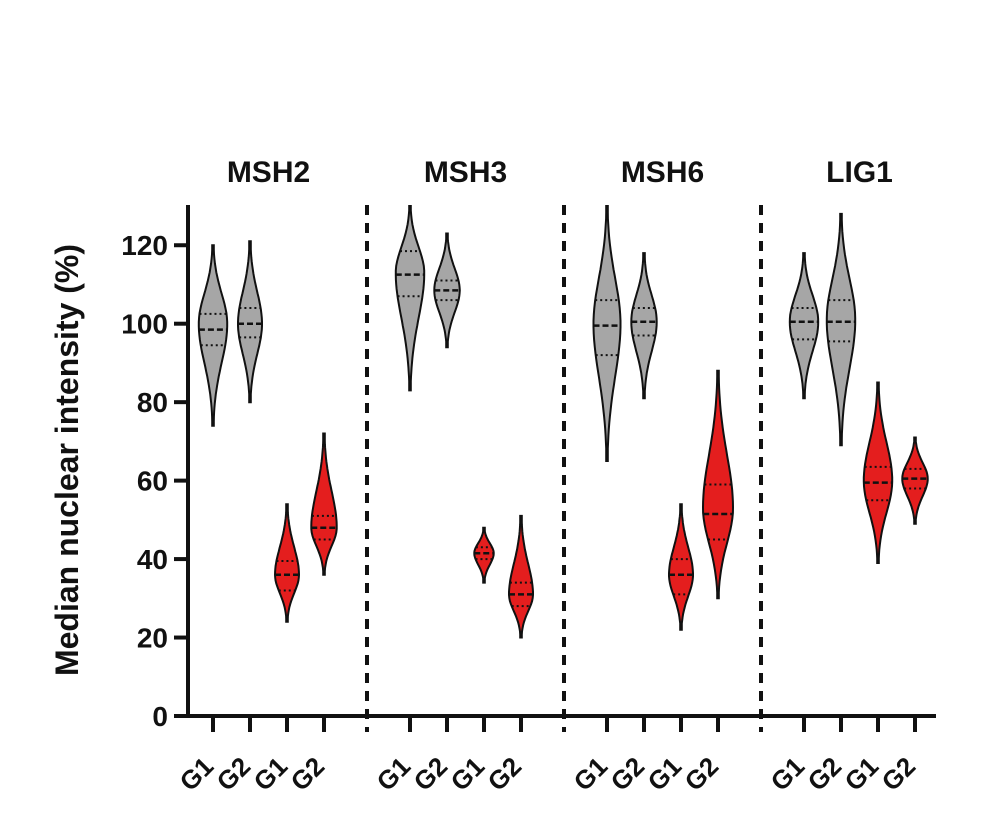  What do you see at coordinates (160, 716) in the screenshot?
I see `y-tick-label: 0` at bounding box center [160, 716].